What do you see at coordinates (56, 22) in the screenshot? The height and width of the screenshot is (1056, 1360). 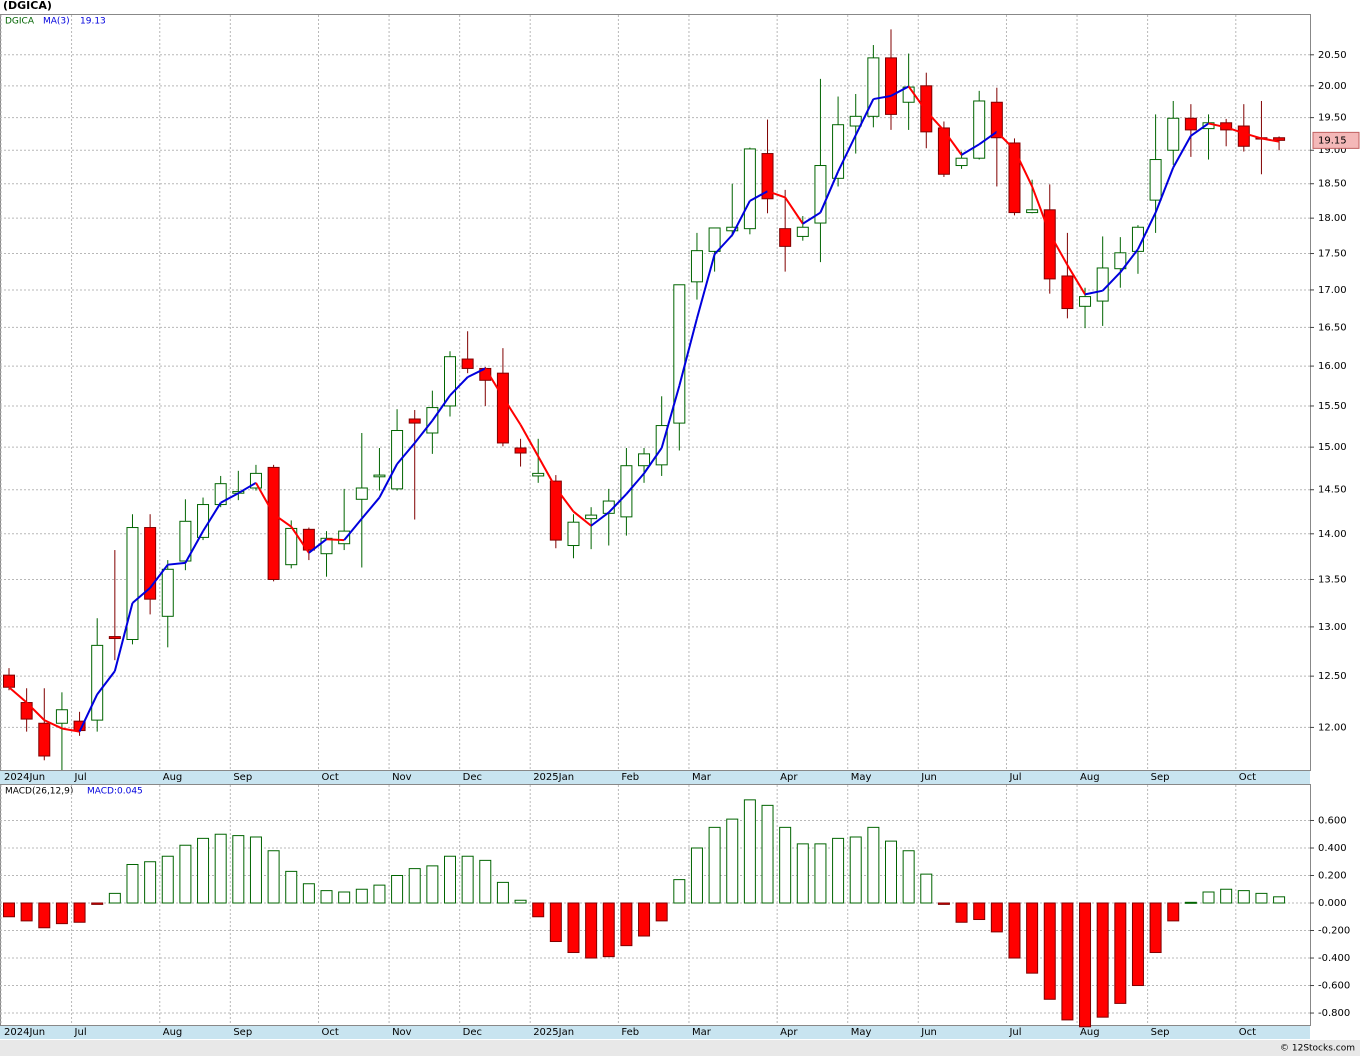 I see `legend-ma: MA(3)` at bounding box center [56, 22].